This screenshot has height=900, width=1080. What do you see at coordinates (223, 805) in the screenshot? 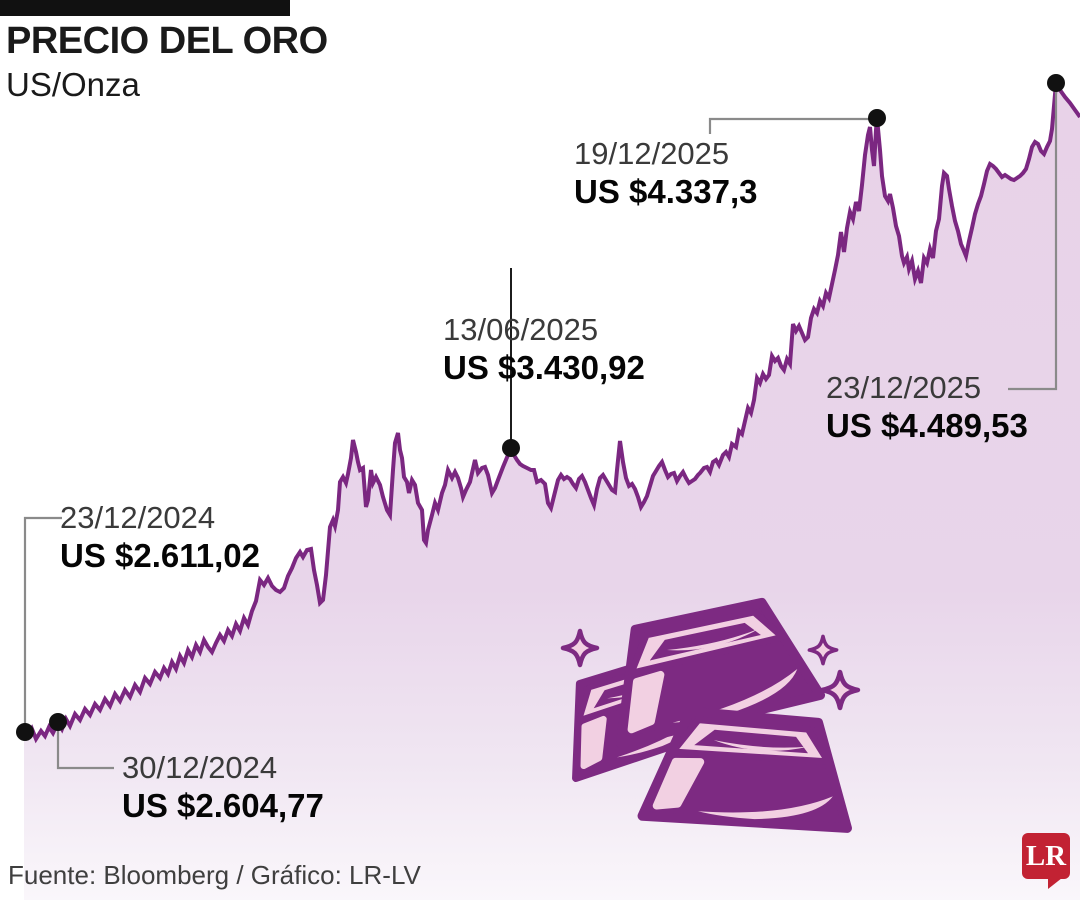
I see `annotation-value: US $2.604,77` at bounding box center [223, 805].